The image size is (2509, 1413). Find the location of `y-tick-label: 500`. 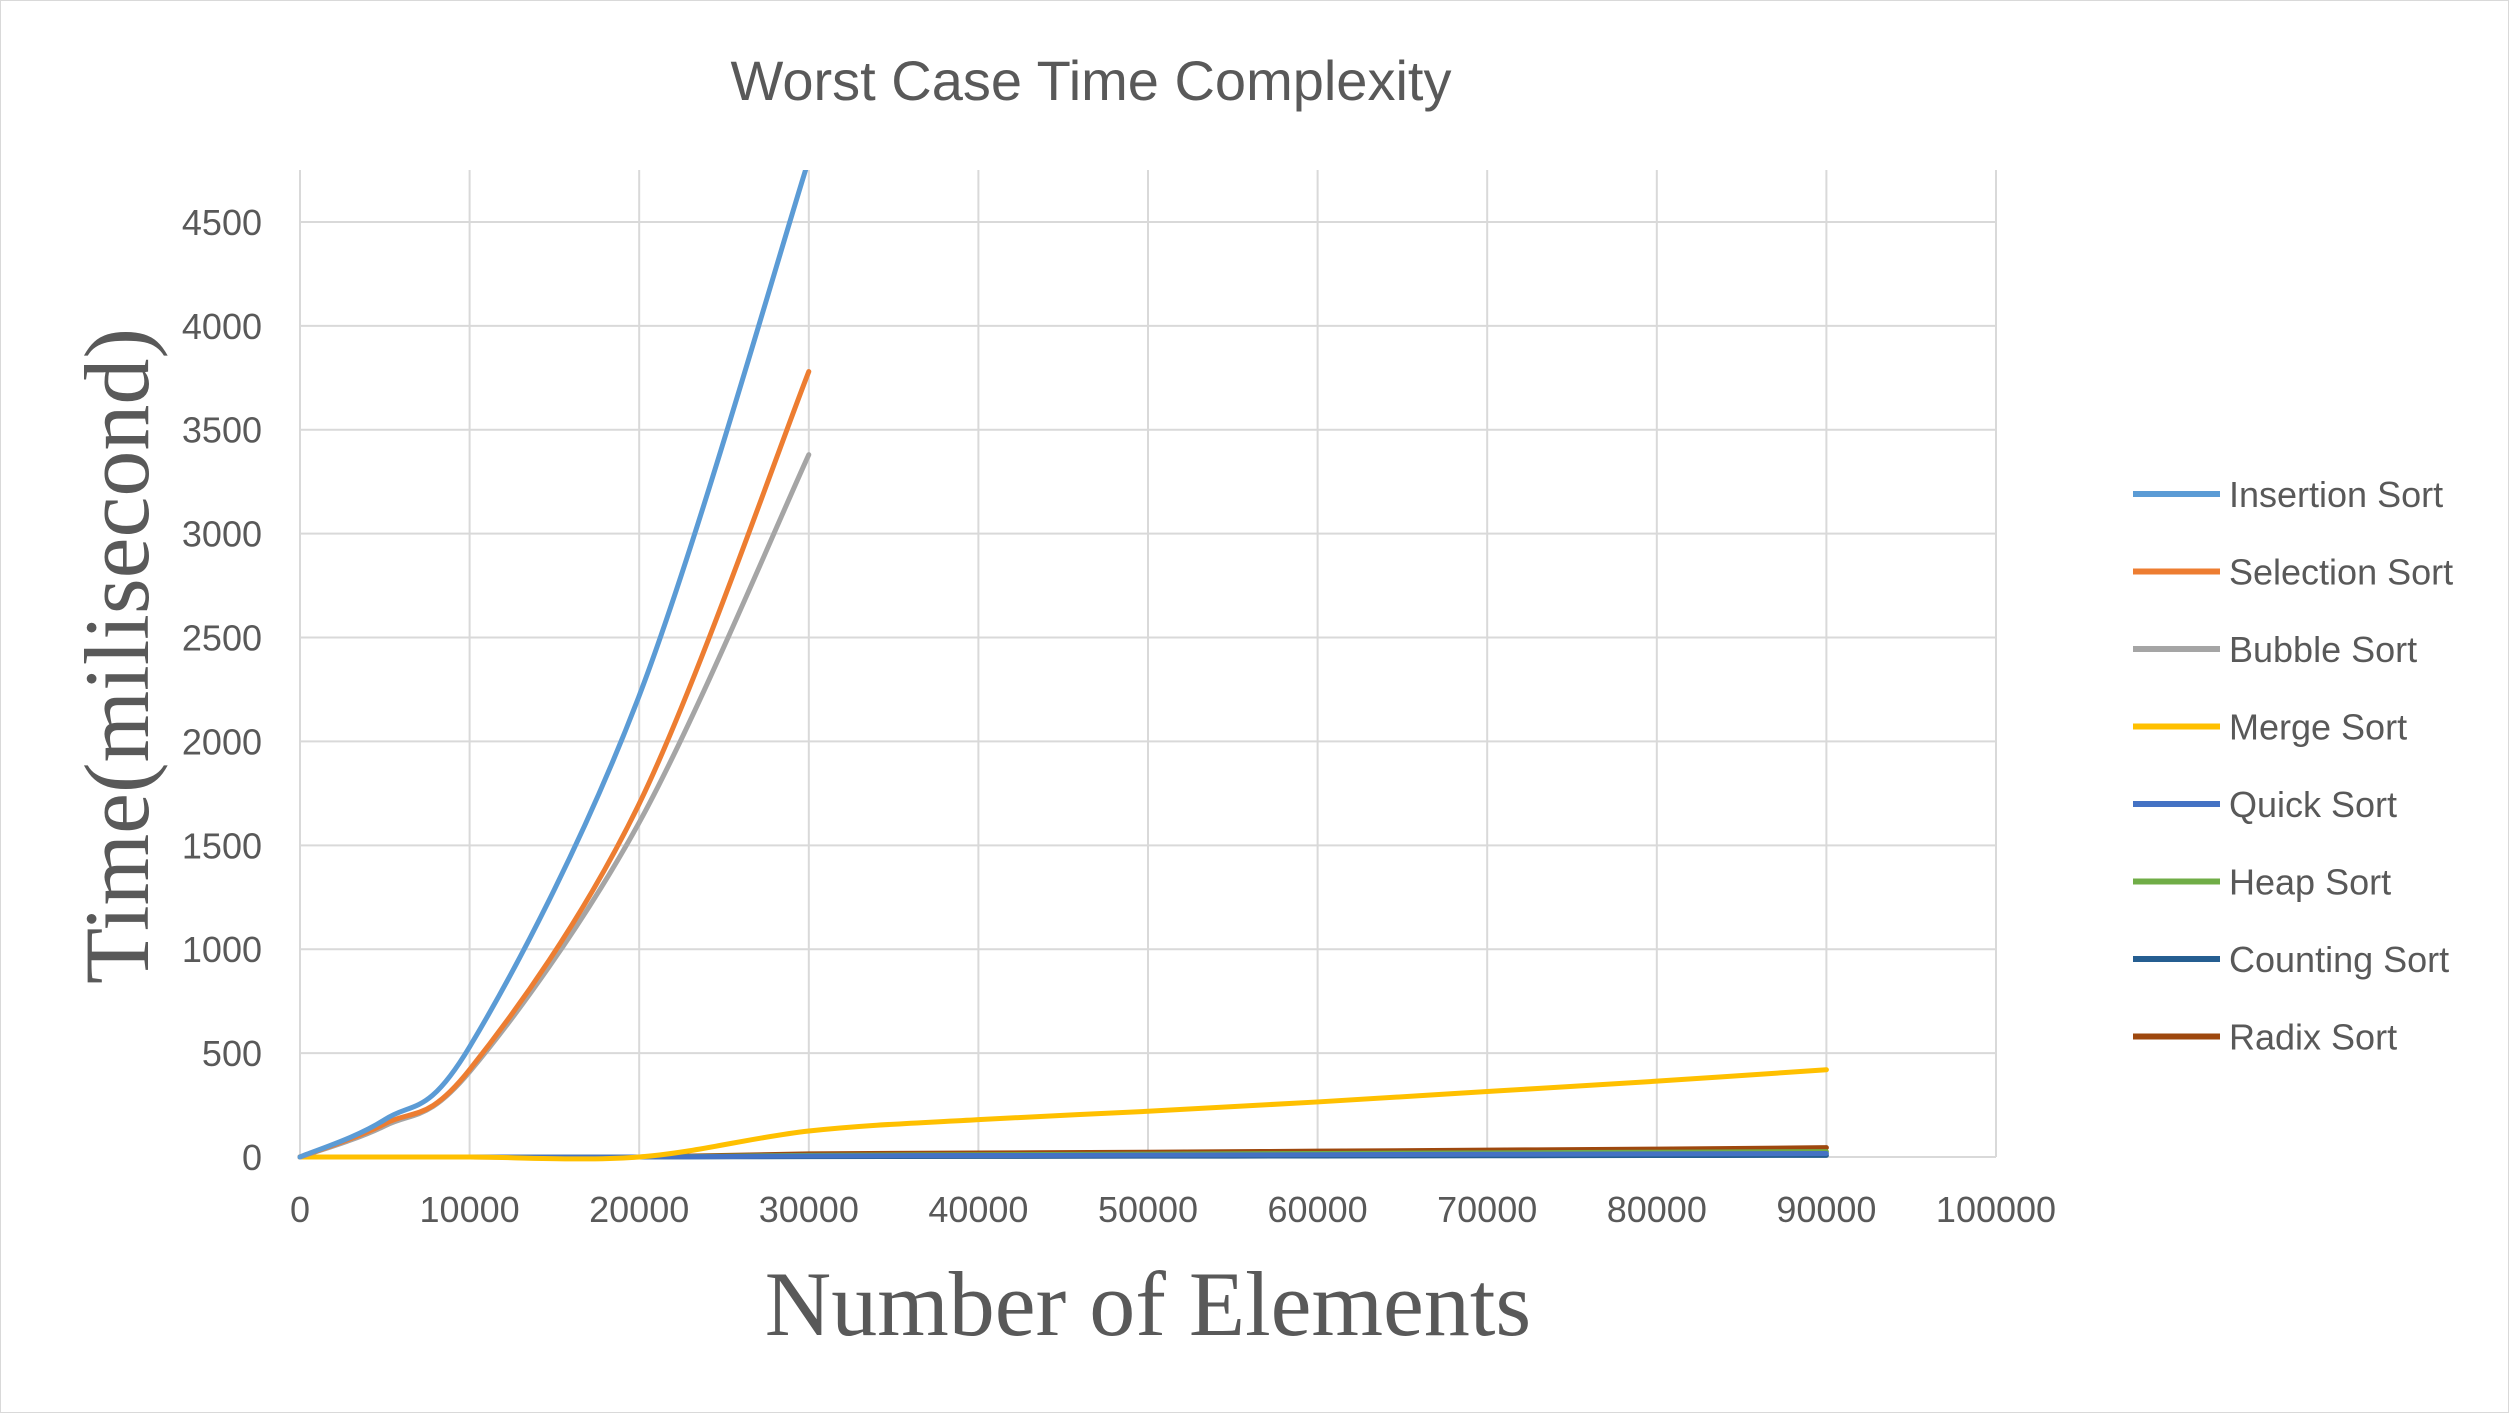

y-tick-label: 500 is located at coordinates (232, 1053).